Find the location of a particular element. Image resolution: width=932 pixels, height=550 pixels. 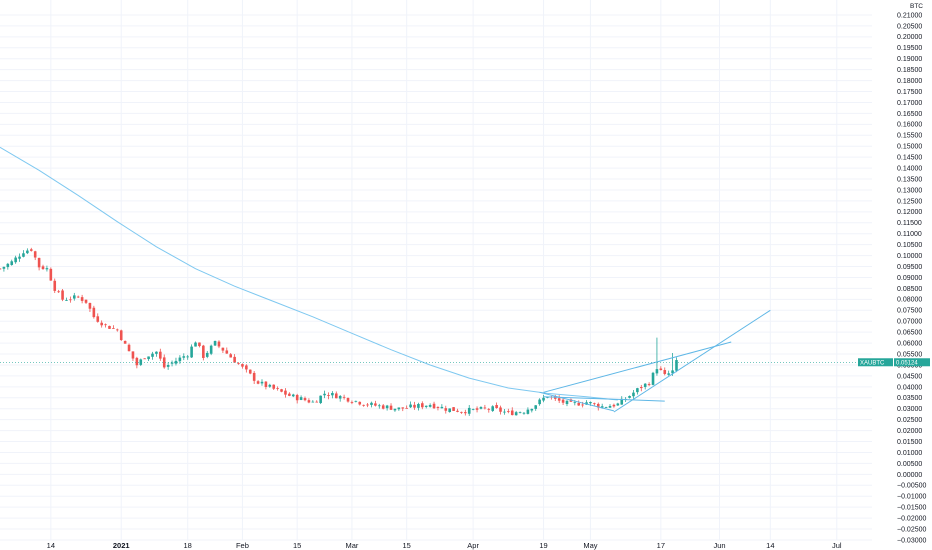

y-tick-label: 0.03000 is located at coordinates (909, 409).